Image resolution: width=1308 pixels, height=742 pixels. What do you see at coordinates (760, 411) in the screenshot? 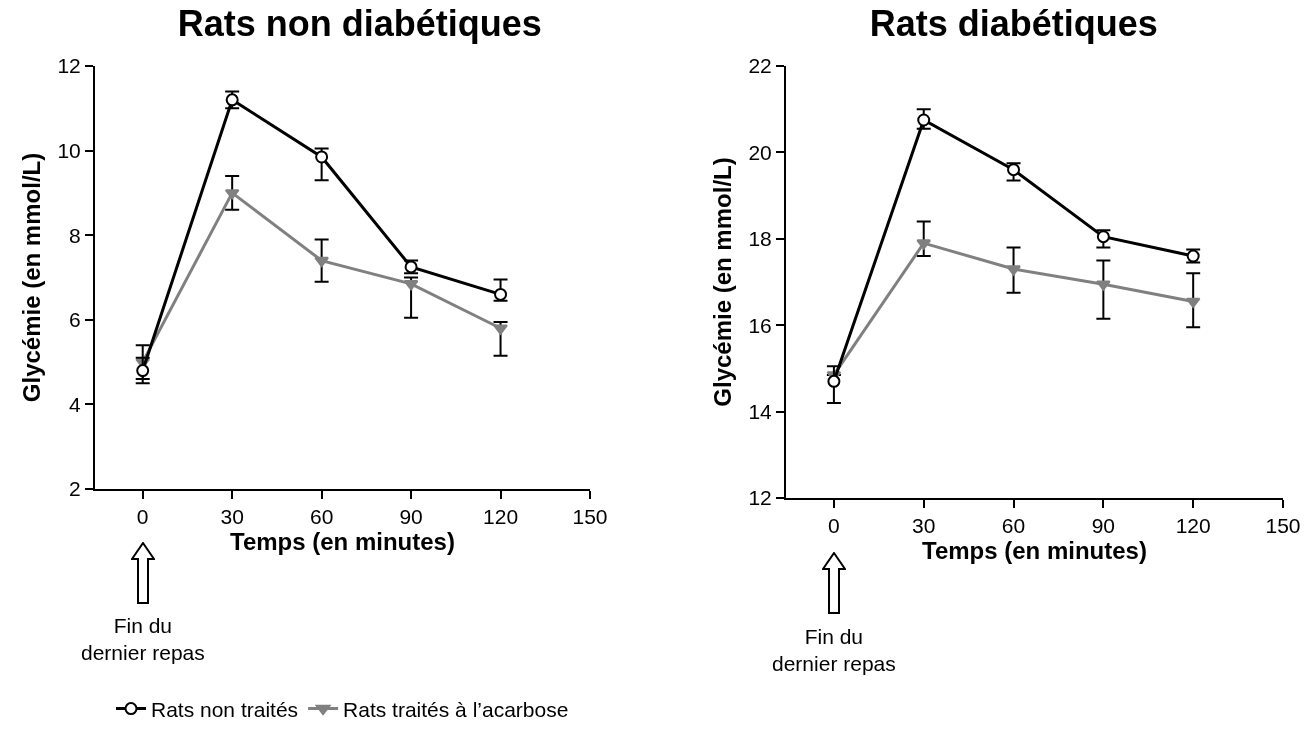
I see `y-tick-label: 14` at bounding box center [760, 411].